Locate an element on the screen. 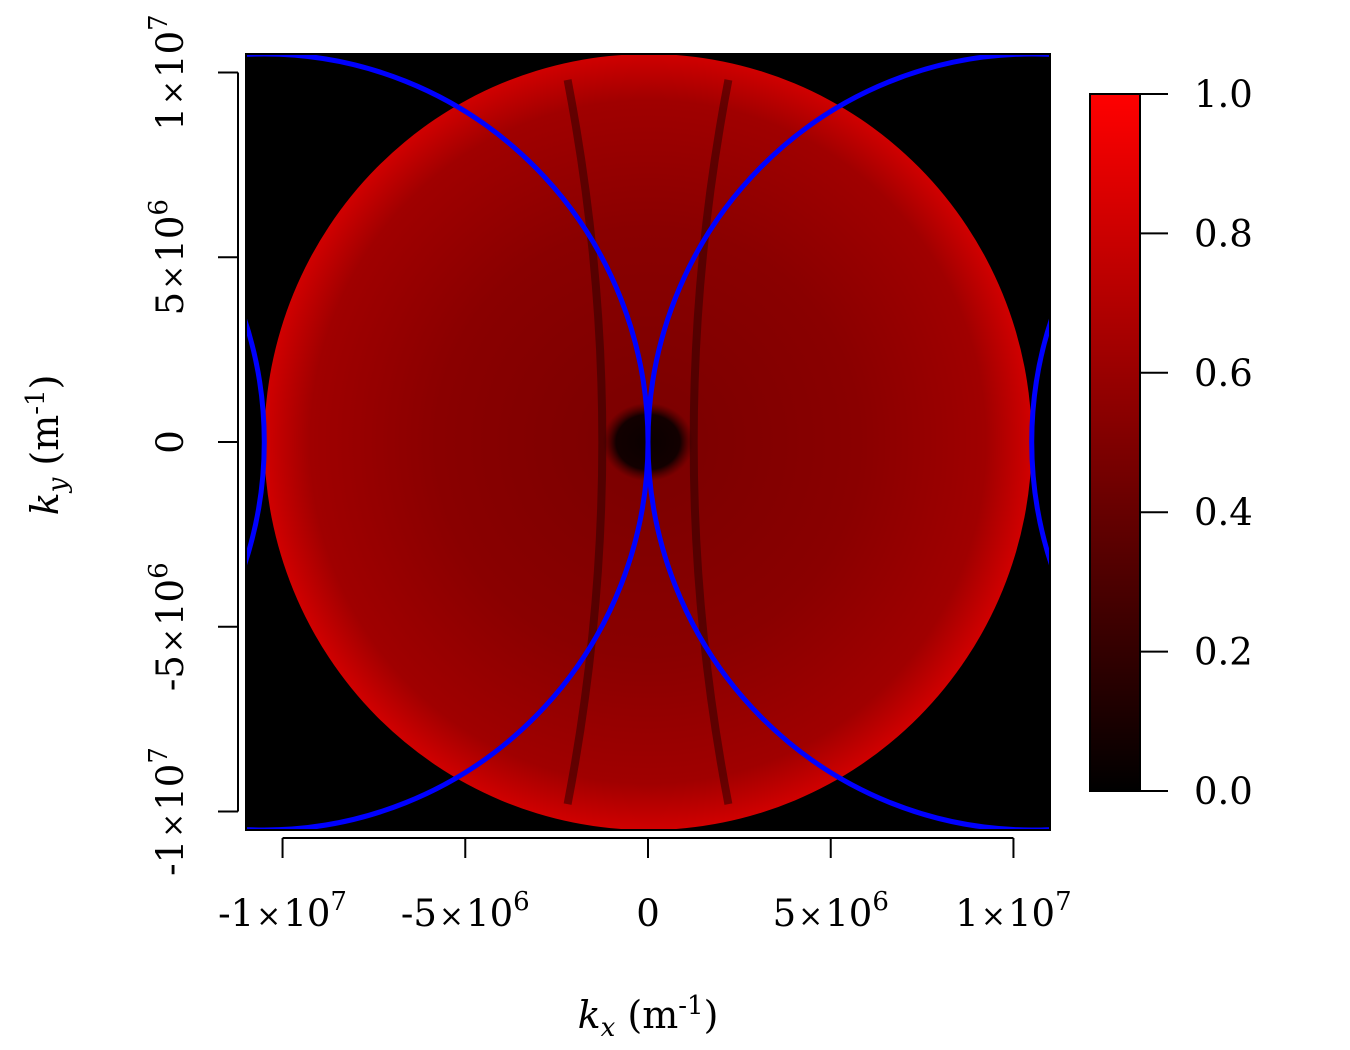 The image size is (1350, 1050). colorbar-ticks: 0.0 0.2 0.4 0.6 0.8 1.0 is located at coordinates (1196, 443).